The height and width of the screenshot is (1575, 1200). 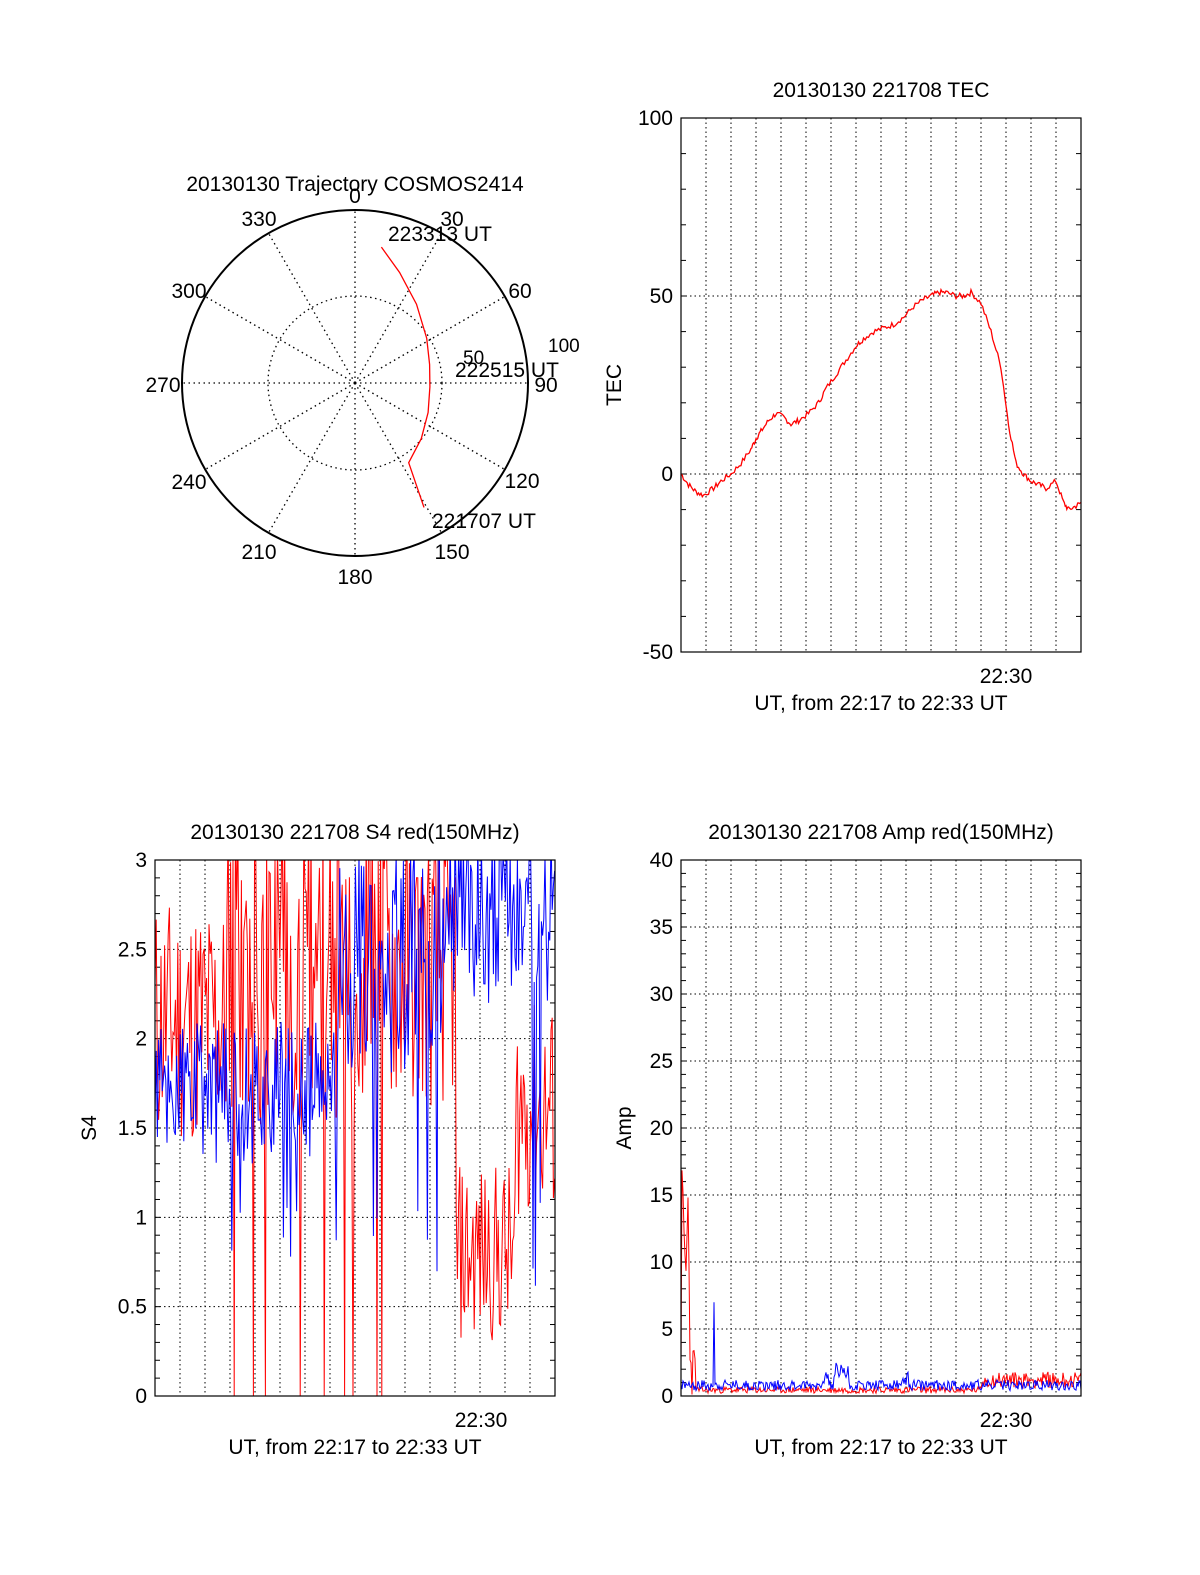 I want to click on tec-y-tick-labels: -50 0 50 100, so click(x=655, y=385).